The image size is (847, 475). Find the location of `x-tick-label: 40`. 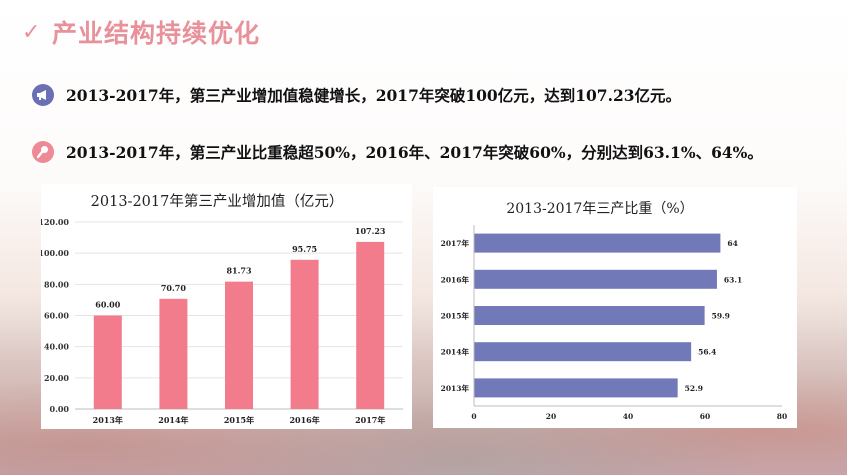

x-tick-label: 40 is located at coordinates (628, 416).